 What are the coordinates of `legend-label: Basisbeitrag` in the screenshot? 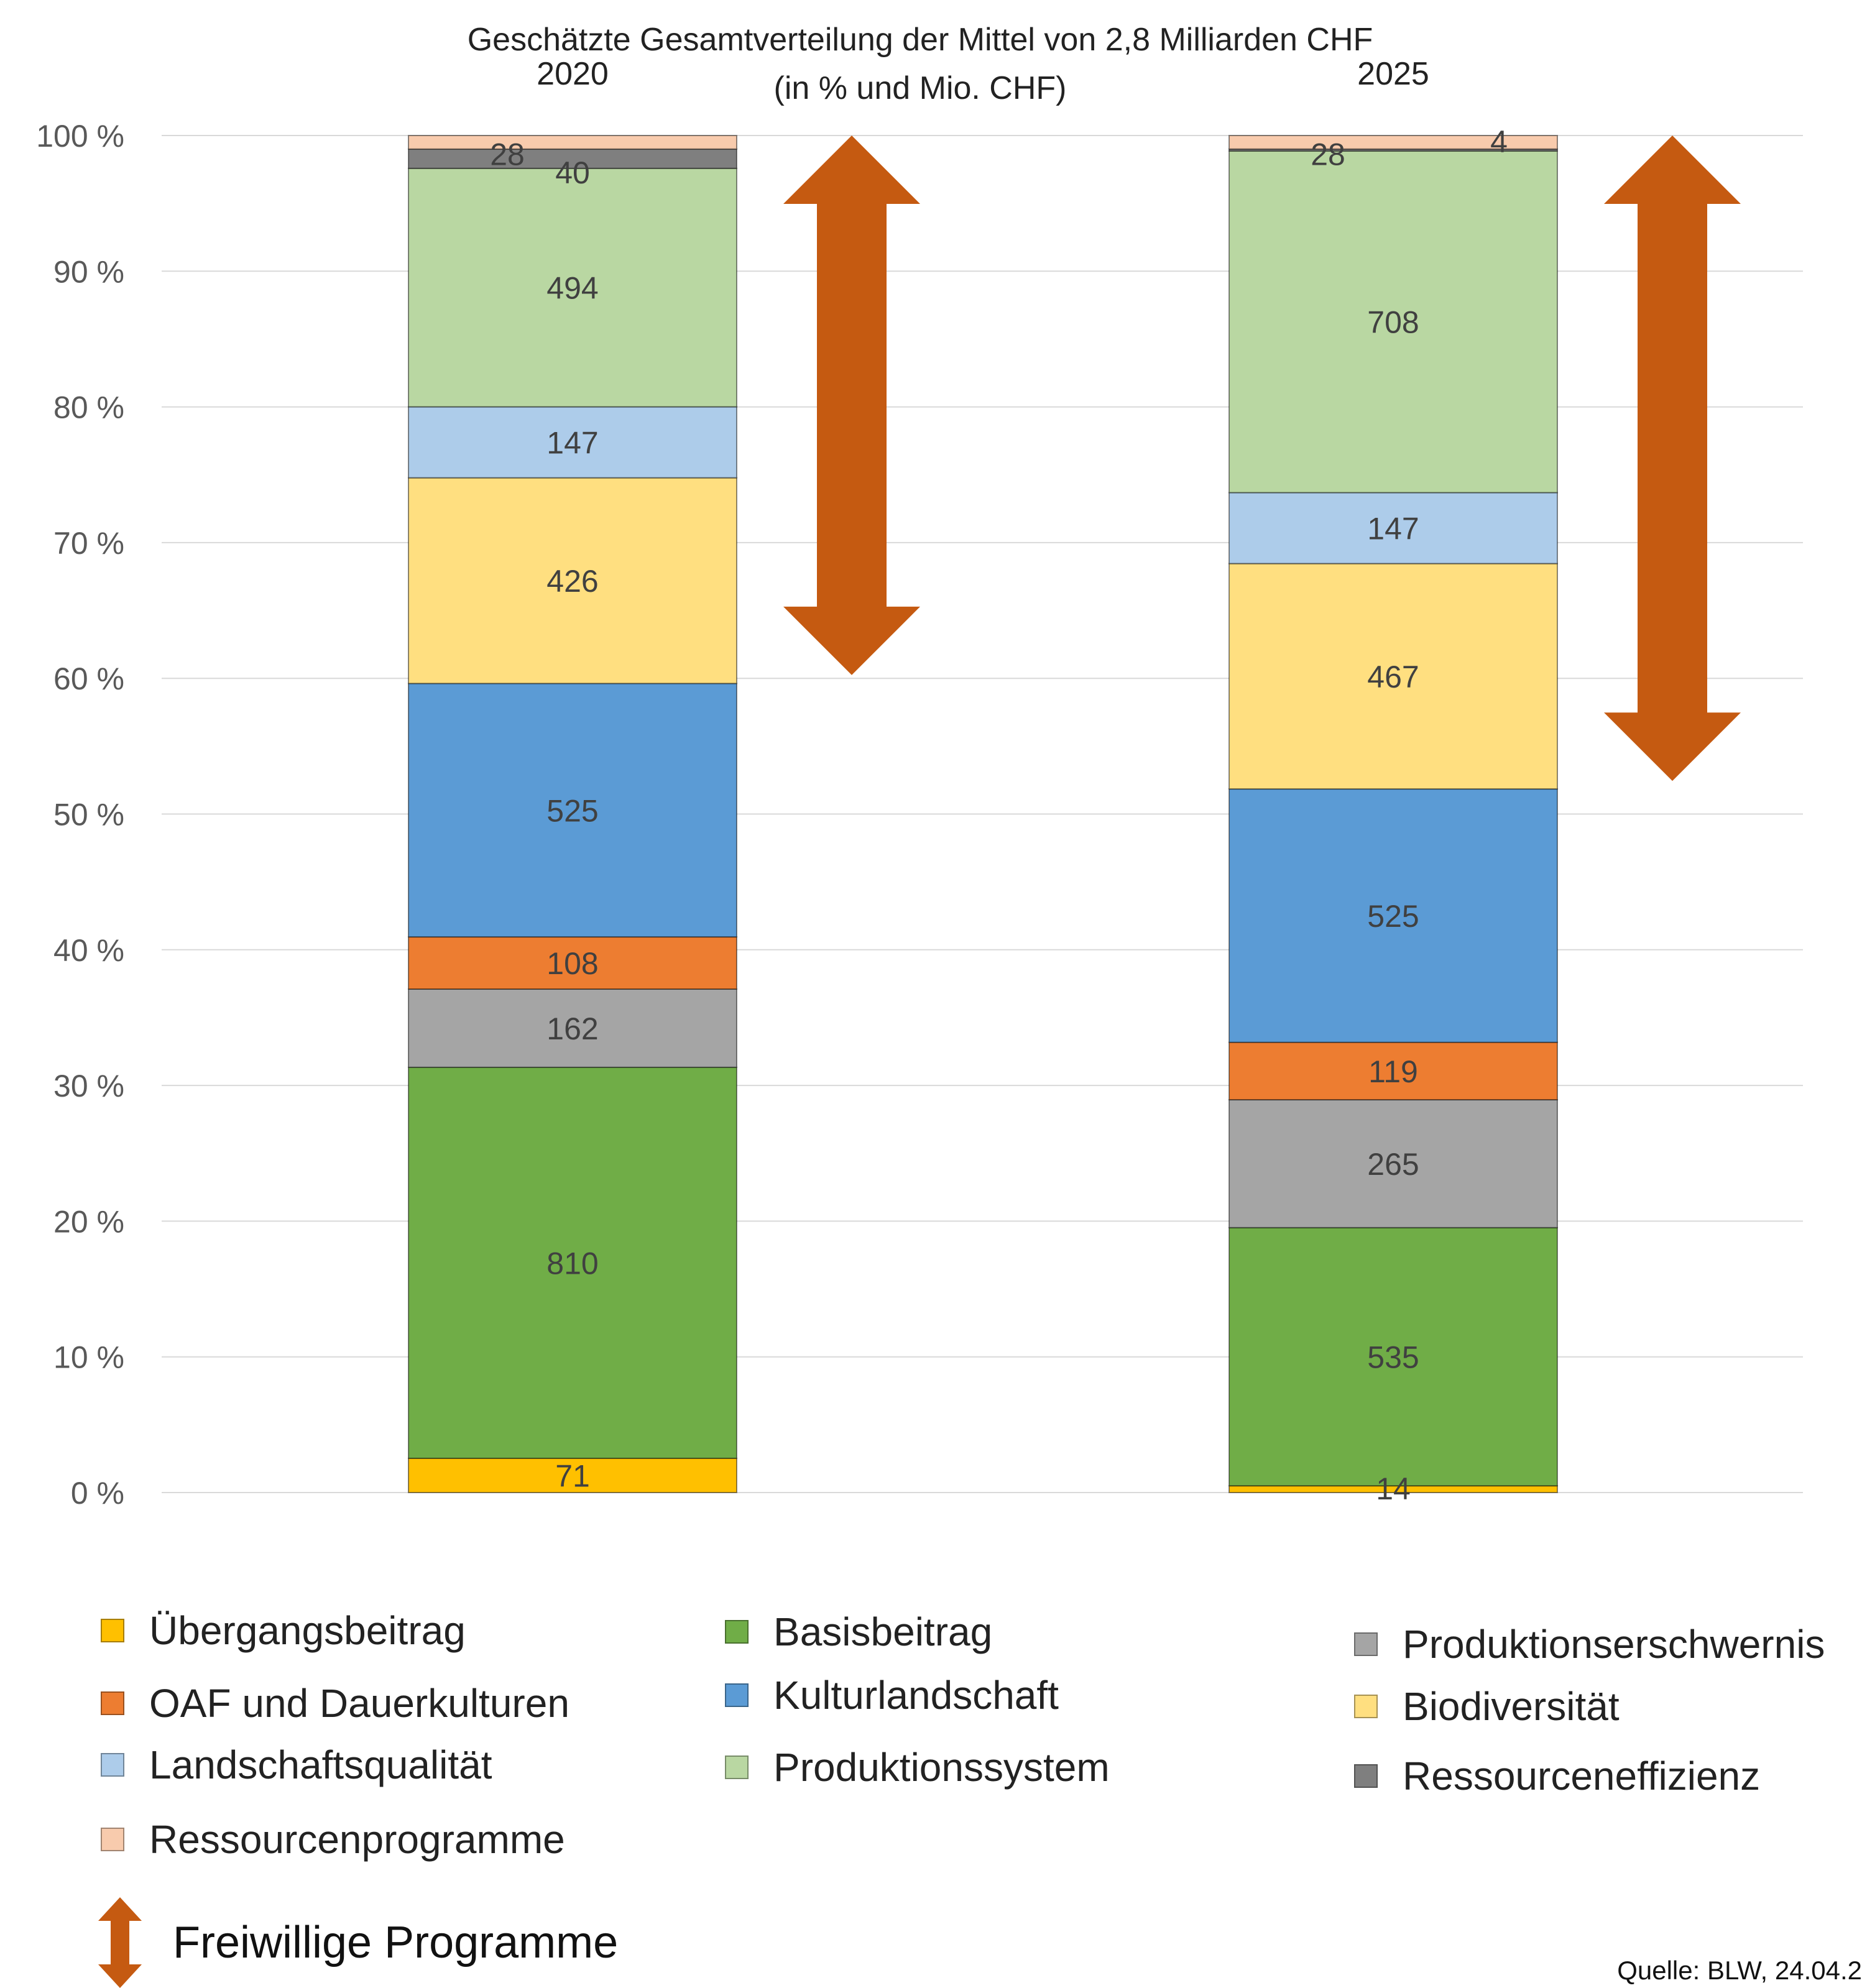 It's located at (883, 1632).